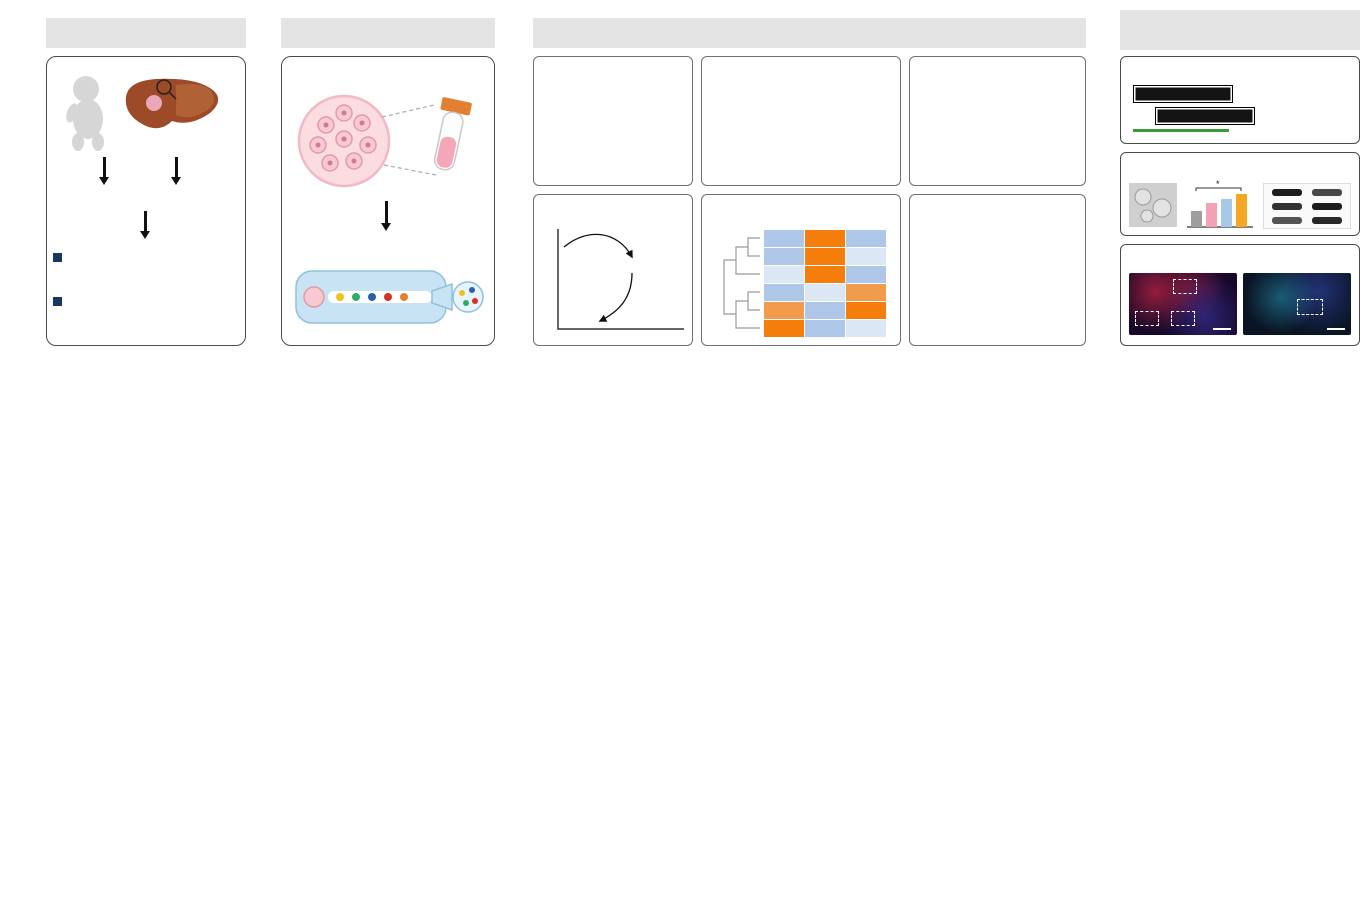 Image resolution: width=1367 pixels, height=901 pixels. I want to click on tf-regulons-box, so click(801, 270).